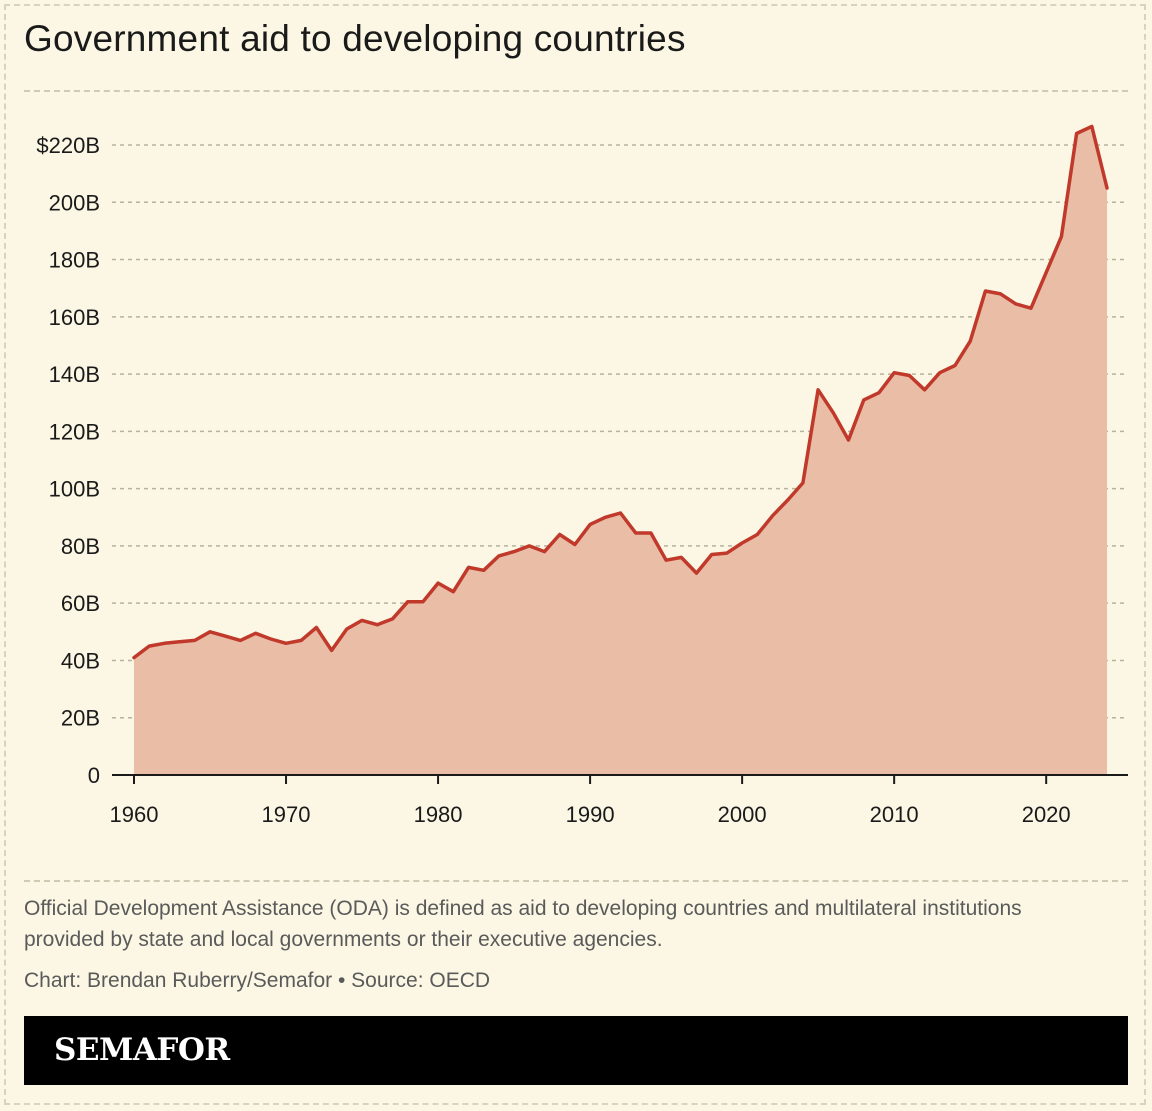 Image resolution: width=1152 pixels, height=1111 pixels. What do you see at coordinates (74, 260) in the screenshot?
I see `y-tick-label: 180B` at bounding box center [74, 260].